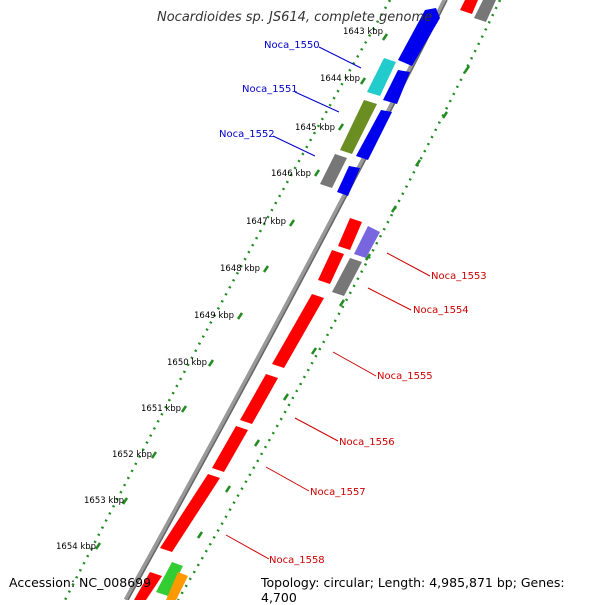  Describe the element at coordinates (297, 560) in the screenshot. I see `gene-label-noca-1558: Noca_1558` at that location.